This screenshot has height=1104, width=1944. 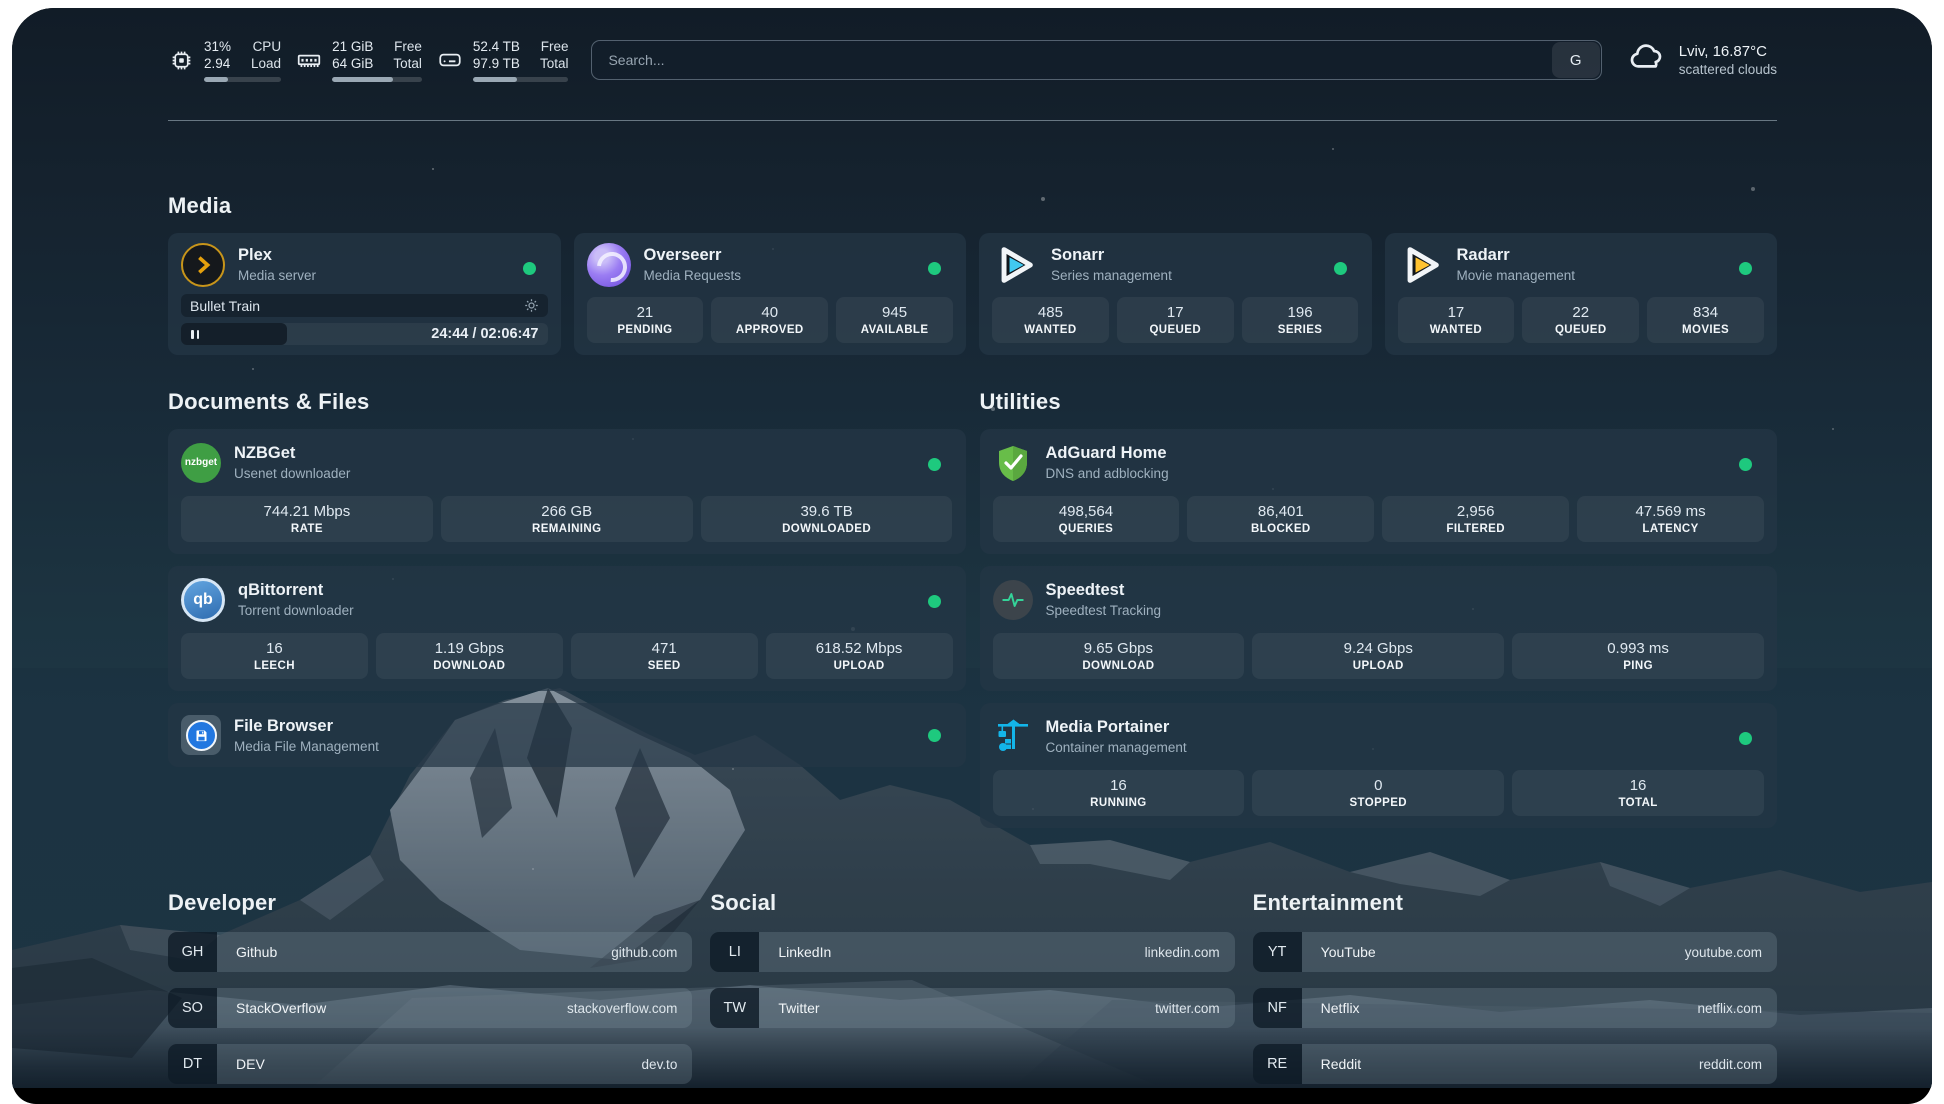 I want to click on stat-box: 0 STOPPED, so click(x=1378, y=793).